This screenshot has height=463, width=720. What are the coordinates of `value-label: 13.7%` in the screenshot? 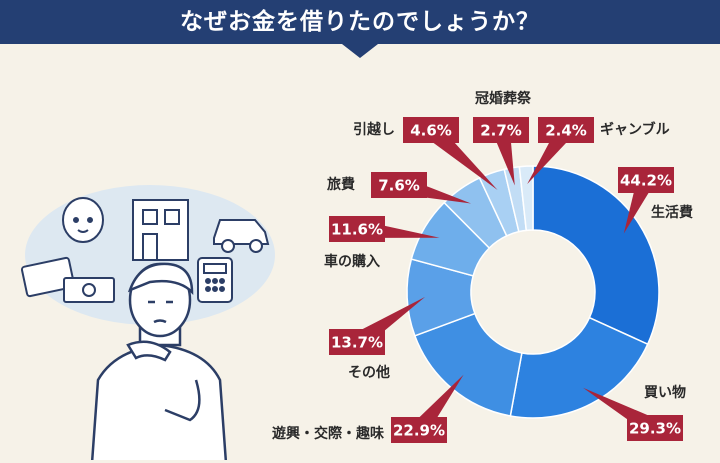 It's located at (357, 343).